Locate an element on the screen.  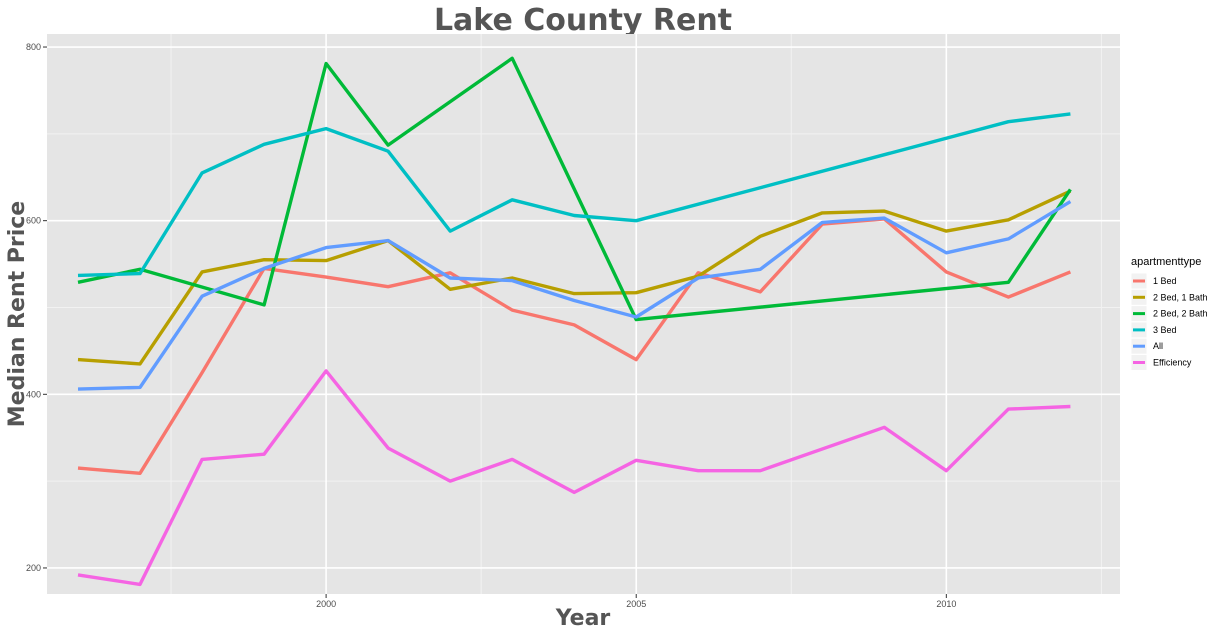
legend-title: apartmenttype is located at coordinates (1166, 262).